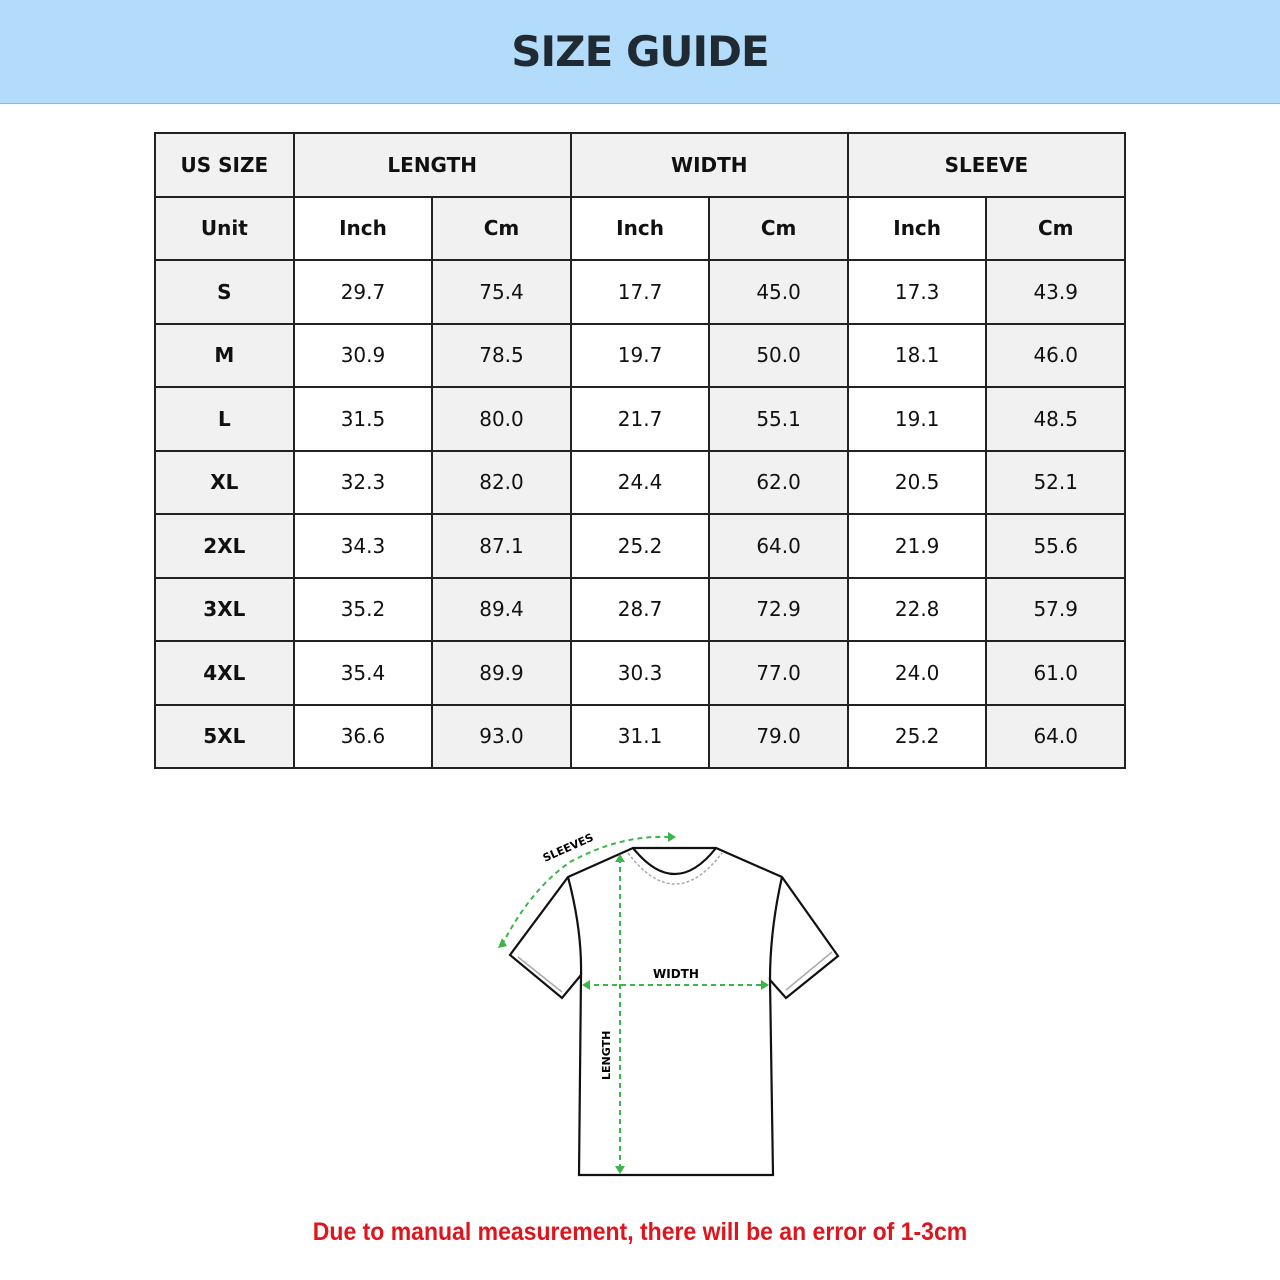 This screenshot has height=1280, width=1280. What do you see at coordinates (224, 292) in the screenshot?
I see `size-label-cell: S` at bounding box center [224, 292].